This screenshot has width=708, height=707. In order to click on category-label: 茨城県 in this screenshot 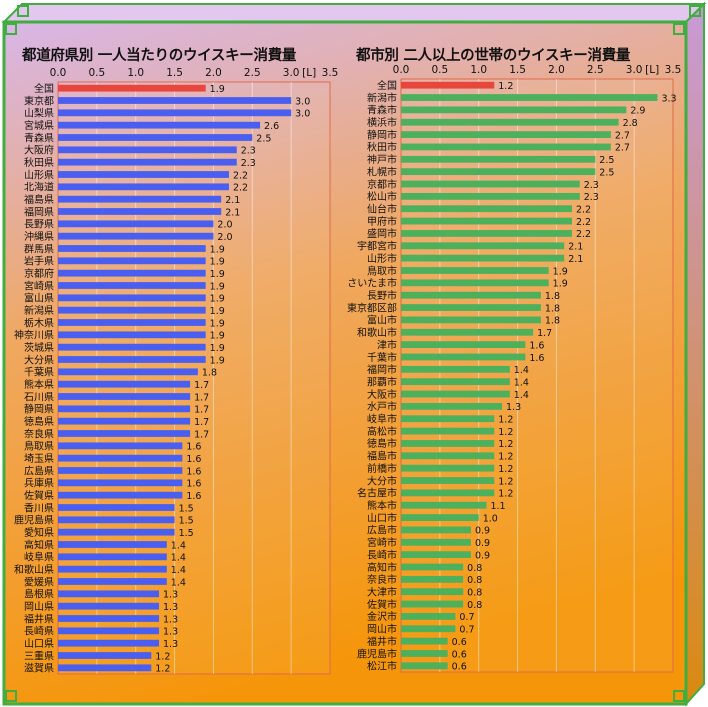, I will do `click(39, 347)`.